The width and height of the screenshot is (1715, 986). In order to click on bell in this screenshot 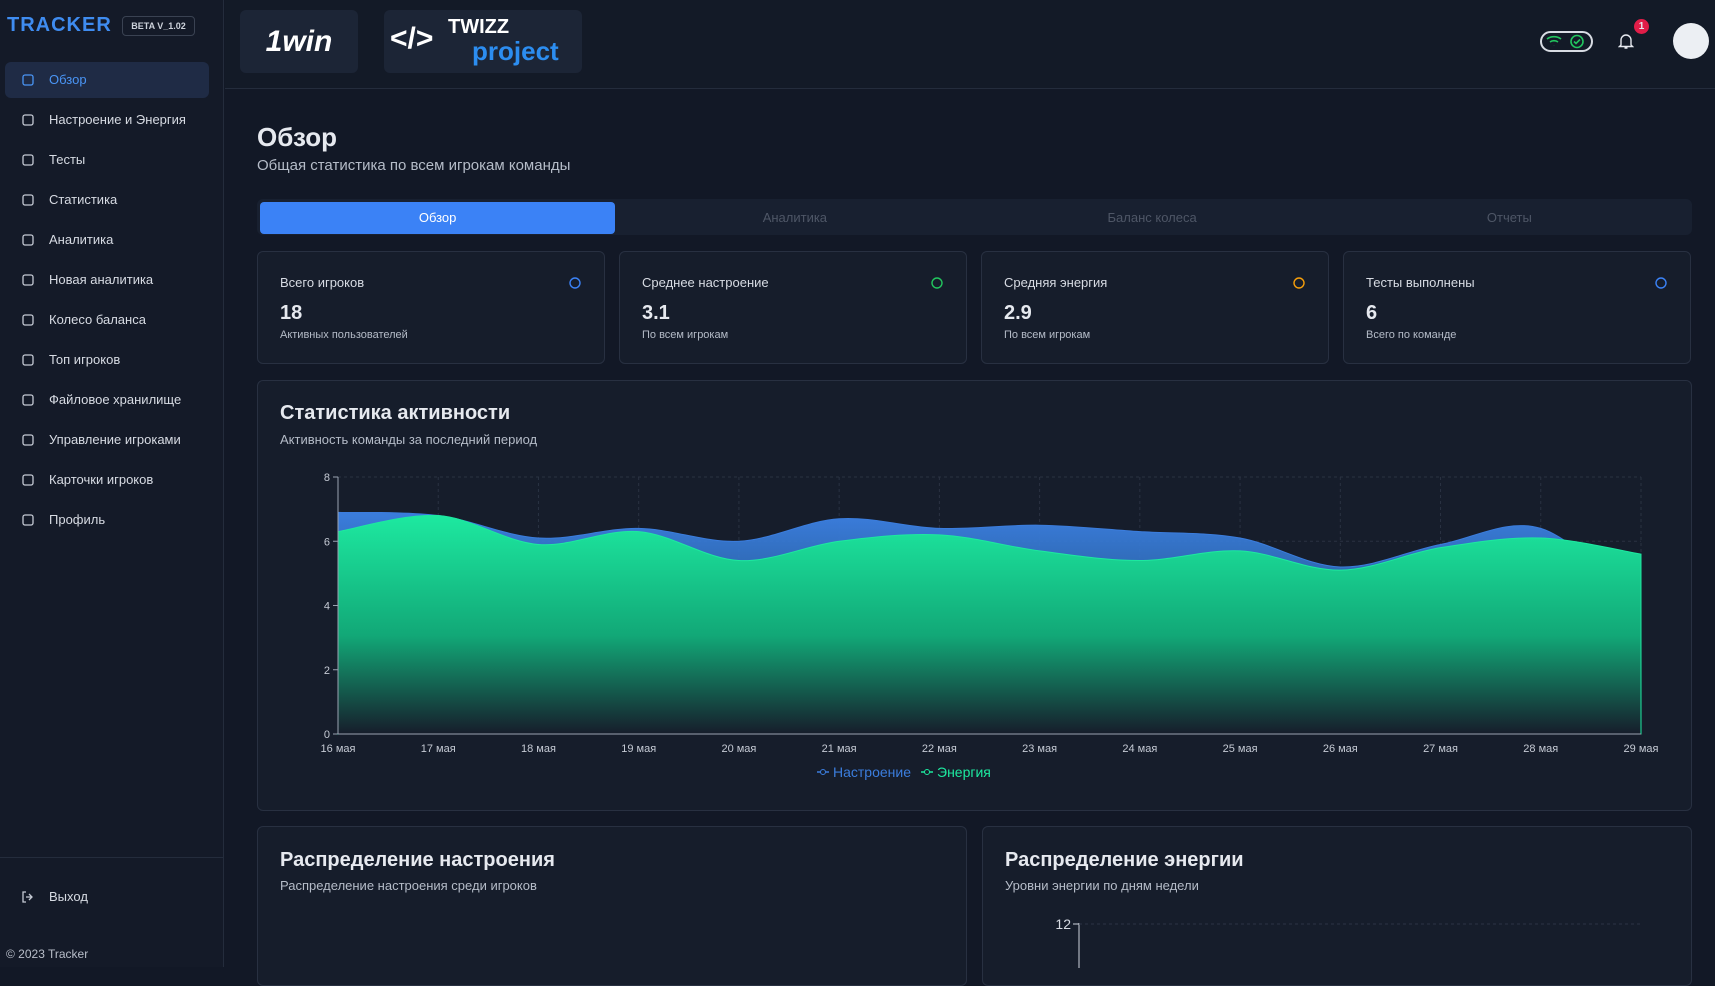, I will do `click(1626, 41)`.